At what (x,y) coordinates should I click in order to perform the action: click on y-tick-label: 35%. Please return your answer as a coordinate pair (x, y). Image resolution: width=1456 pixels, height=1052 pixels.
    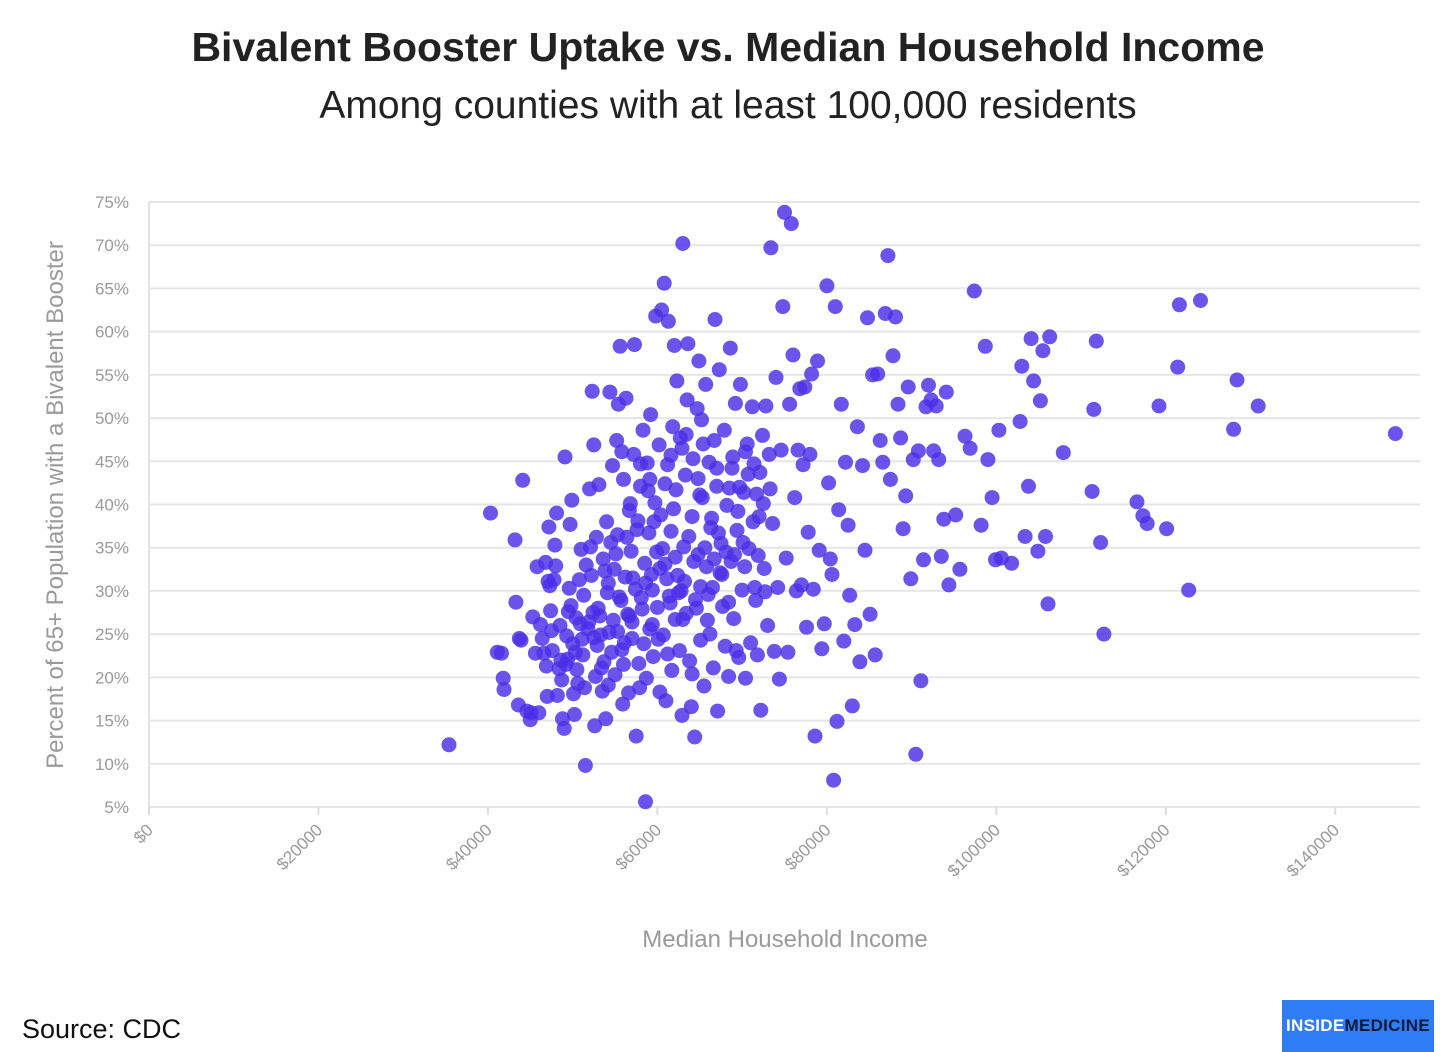
    Looking at the image, I should click on (112, 548).